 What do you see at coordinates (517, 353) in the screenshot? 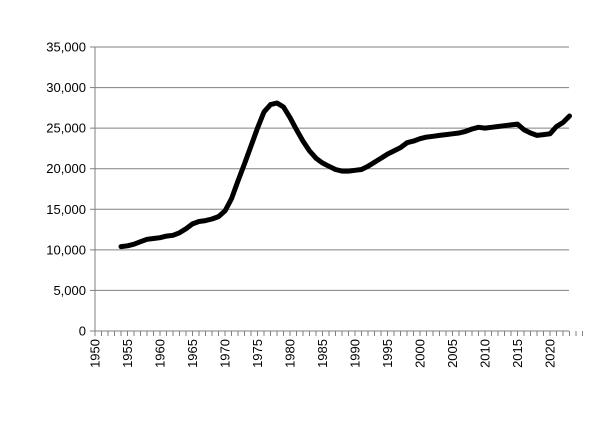
I see `x-tick-label: 2015` at bounding box center [517, 353].